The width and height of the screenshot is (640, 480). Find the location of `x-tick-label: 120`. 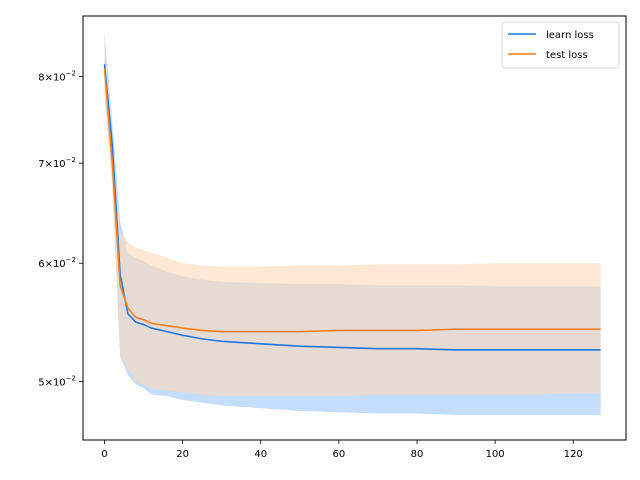

x-tick-label: 120 is located at coordinates (573, 454).